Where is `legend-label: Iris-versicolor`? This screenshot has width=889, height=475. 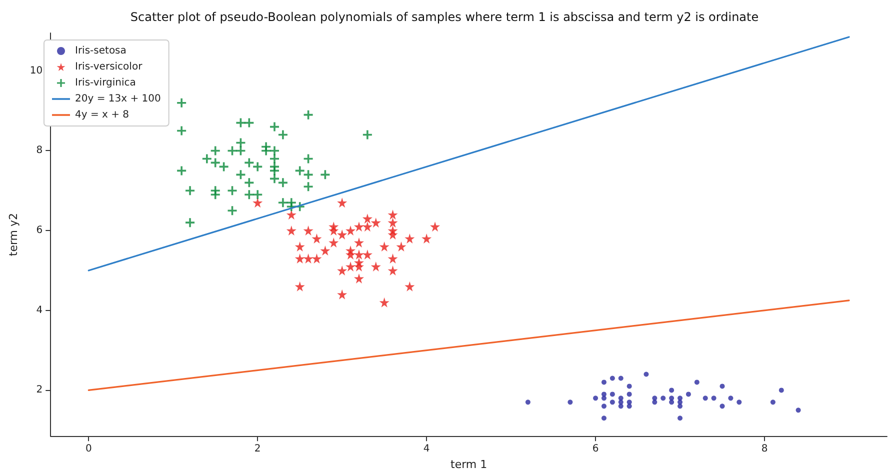
legend-label: Iris-versicolor is located at coordinates (109, 67).